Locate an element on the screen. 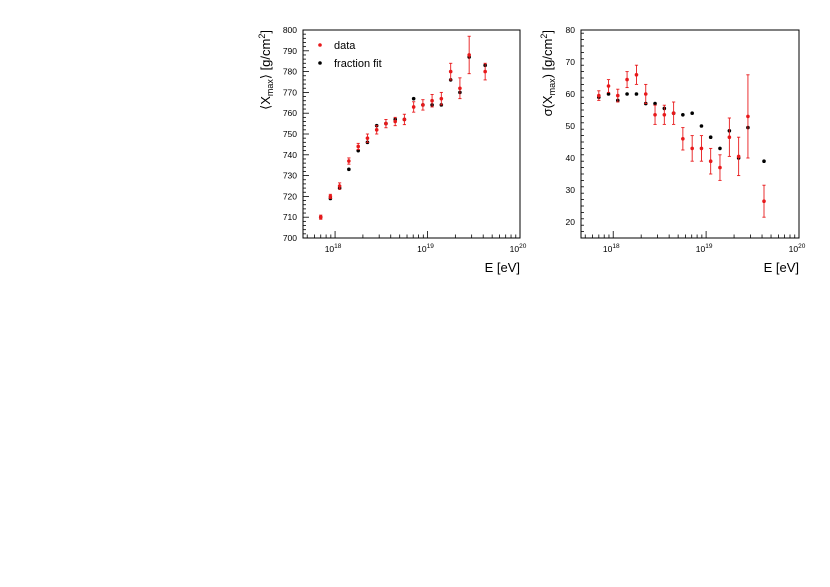 The image size is (830, 587). xmax-sigma-x-axis-title: E [eV] is located at coordinates (781, 267).